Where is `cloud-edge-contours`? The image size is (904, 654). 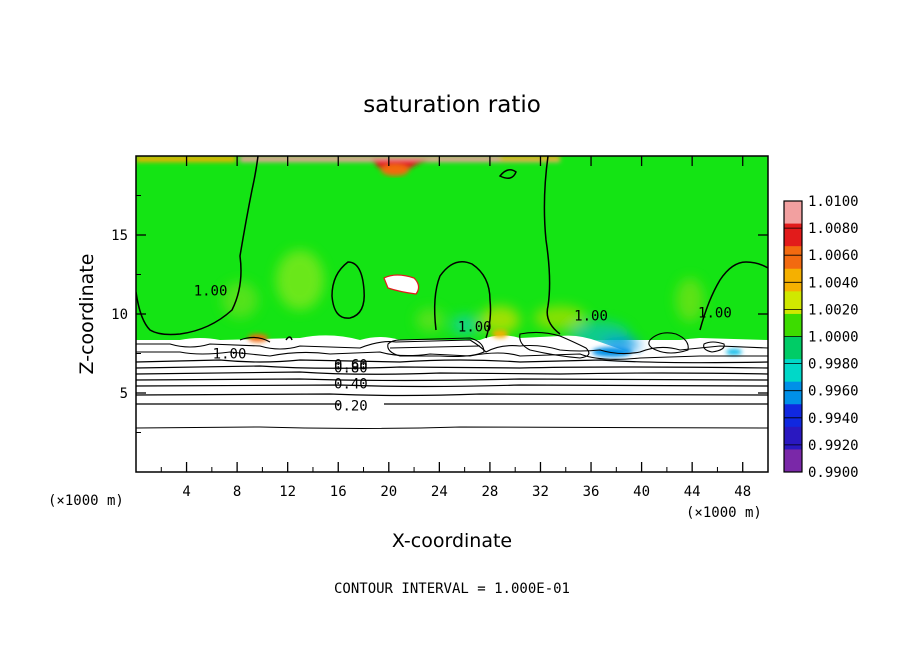 cloud-edge-contours is located at coordinates (452, 345).